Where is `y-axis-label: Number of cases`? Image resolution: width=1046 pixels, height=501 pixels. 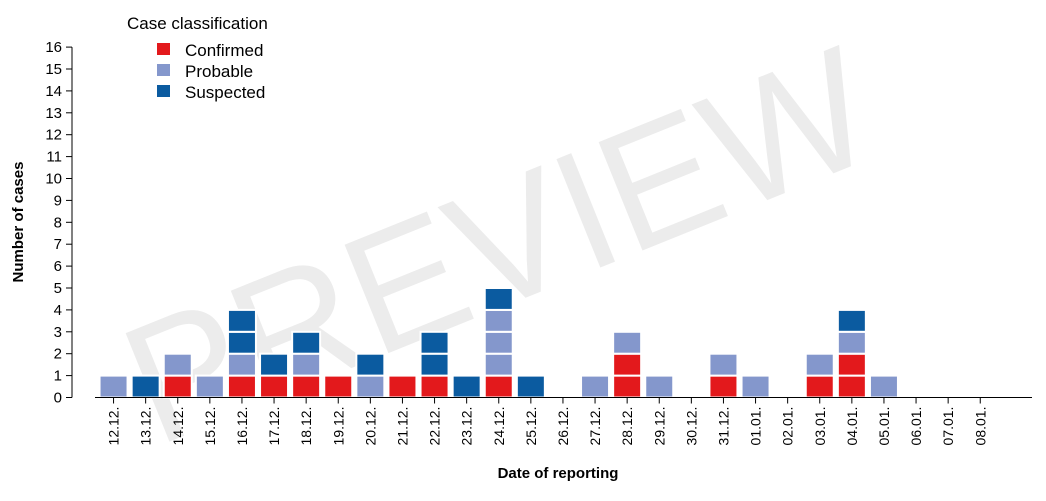
y-axis-label: Number of cases is located at coordinates (18, 222).